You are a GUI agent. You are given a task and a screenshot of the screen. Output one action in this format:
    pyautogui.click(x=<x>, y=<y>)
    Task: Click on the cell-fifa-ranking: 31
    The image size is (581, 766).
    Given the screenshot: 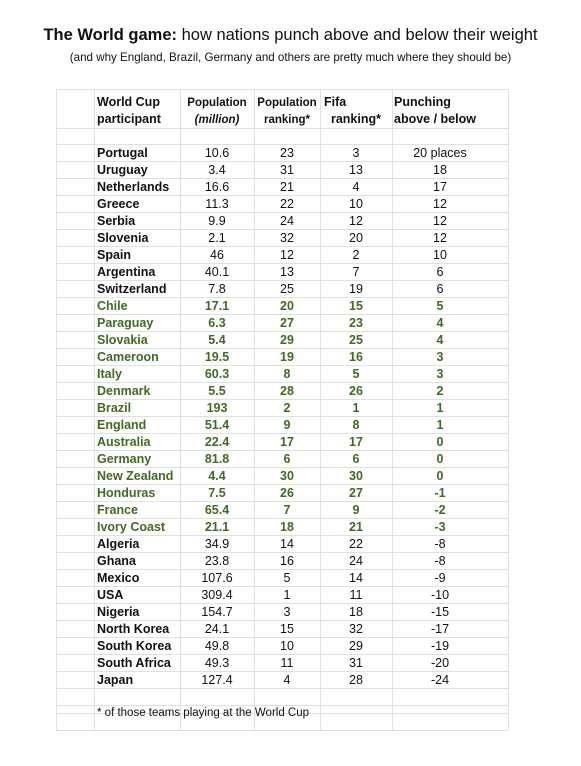 What is the action you would take?
    pyautogui.click(x=356, y=663)
    